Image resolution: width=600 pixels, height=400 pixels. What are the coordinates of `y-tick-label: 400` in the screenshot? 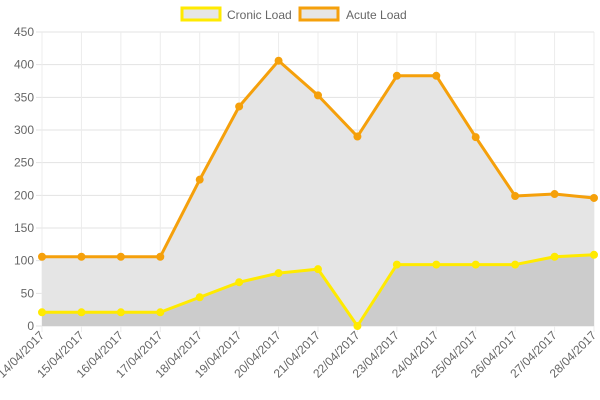 It's located at (24, 65).